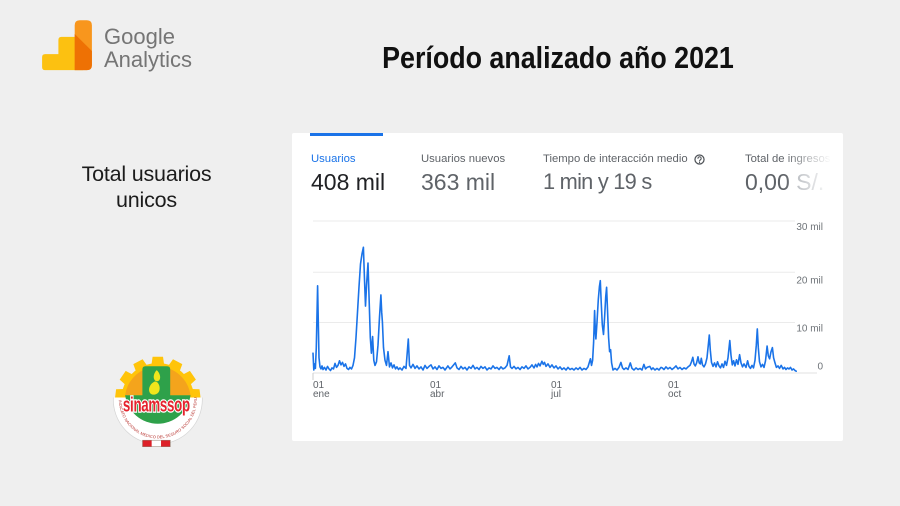  Describe the element at coordinates (675, 394) in the screenshot. I see `svg-text: oct` at that location.